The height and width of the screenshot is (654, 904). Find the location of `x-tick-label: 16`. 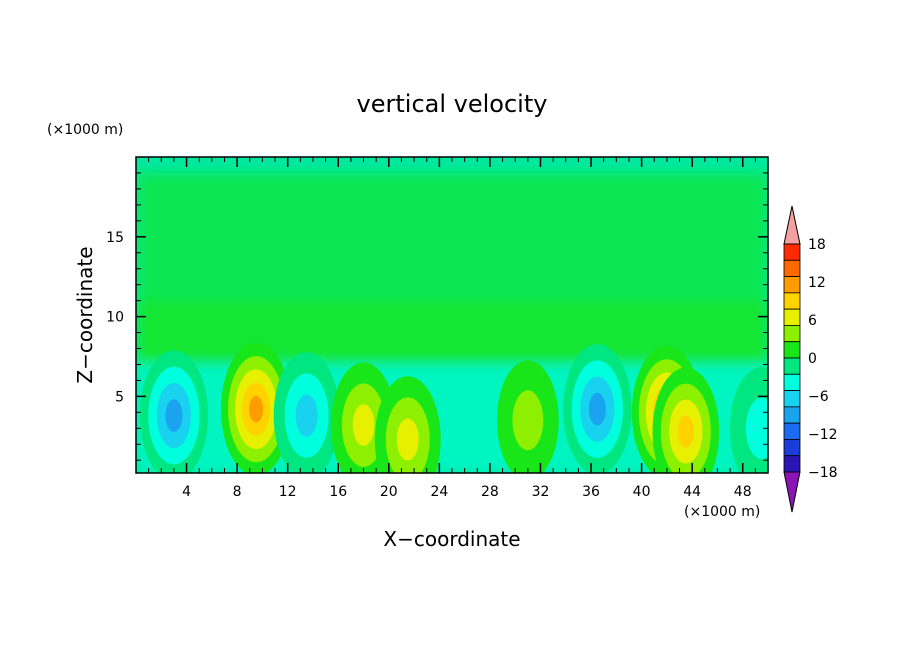

x-tick-label: 16 is located at coordinates (338, 492).